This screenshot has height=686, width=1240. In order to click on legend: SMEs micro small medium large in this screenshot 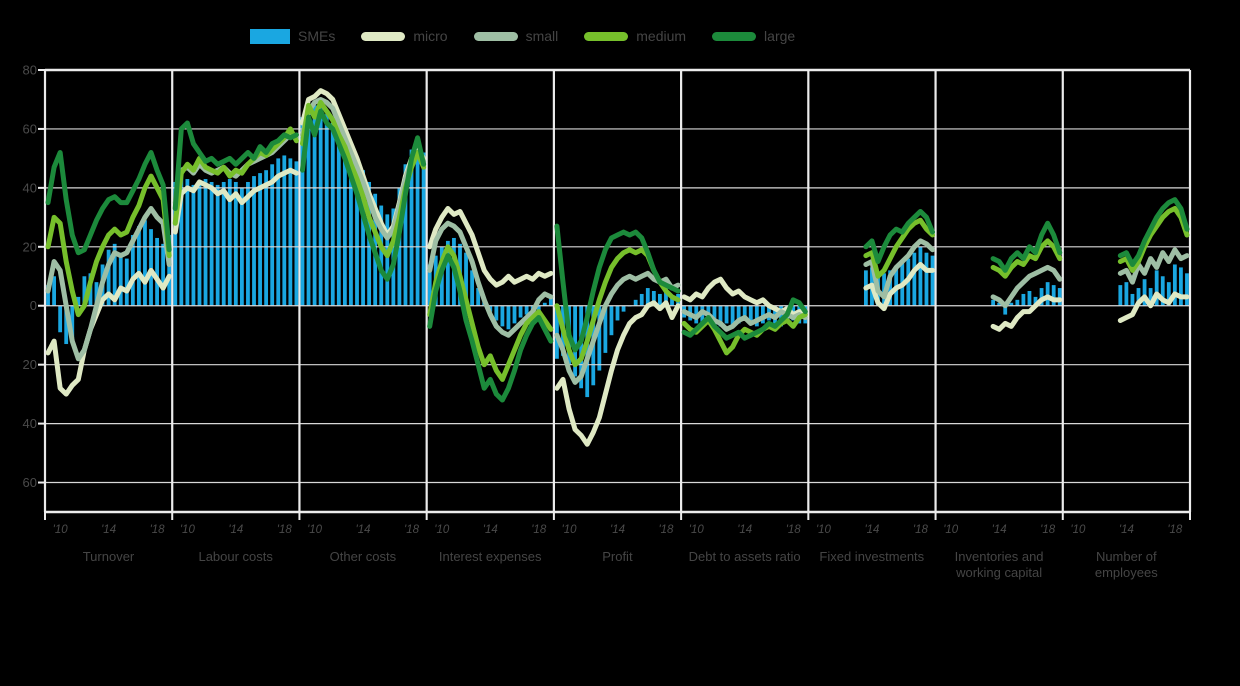, I will do `click(522, 36)`.